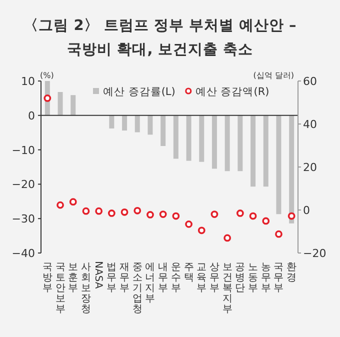 The image size is (340, 337). What do you see at coordinates (273, 75) in the screenshot?
I see `y2-axis-title: (십억 달러)` at bounding box center [273, 75].